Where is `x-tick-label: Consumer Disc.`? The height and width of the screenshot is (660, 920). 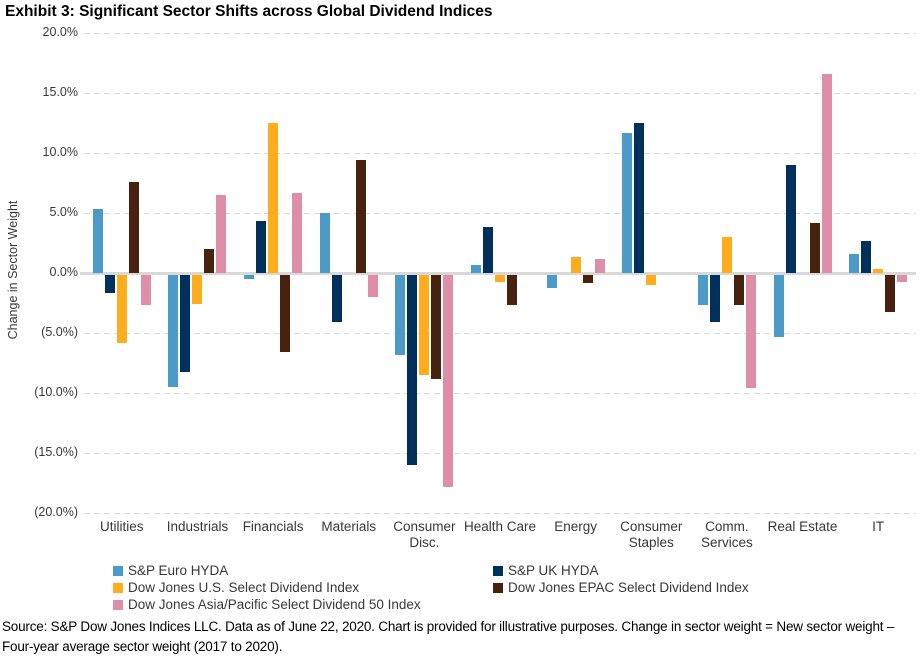
x-tick-label: Consumer Disc. is located at coordinates (424, 535).